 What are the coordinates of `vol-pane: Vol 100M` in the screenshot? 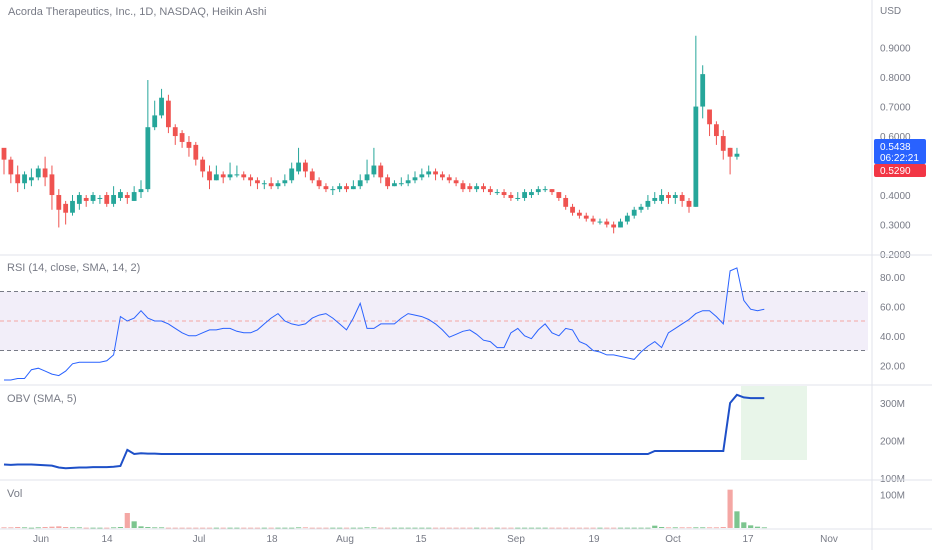 It's located at (466, 504).